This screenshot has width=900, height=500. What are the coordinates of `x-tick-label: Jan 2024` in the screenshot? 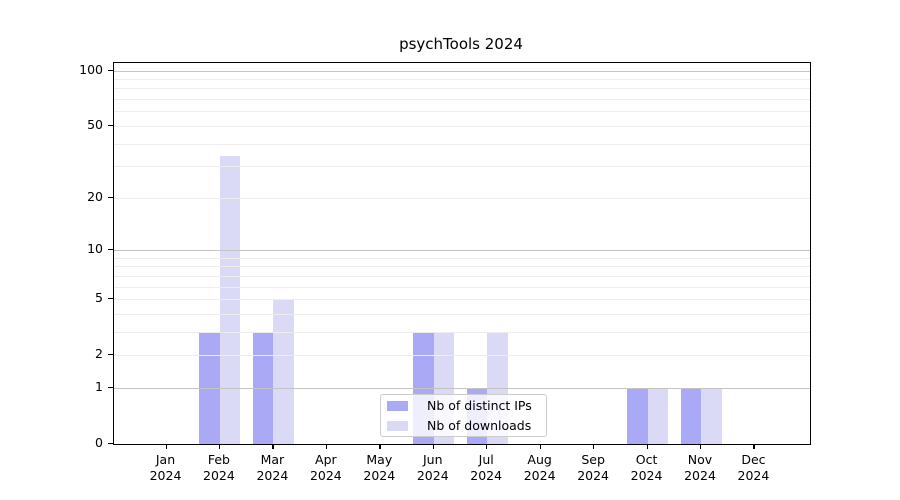 It's located at (166, 468).